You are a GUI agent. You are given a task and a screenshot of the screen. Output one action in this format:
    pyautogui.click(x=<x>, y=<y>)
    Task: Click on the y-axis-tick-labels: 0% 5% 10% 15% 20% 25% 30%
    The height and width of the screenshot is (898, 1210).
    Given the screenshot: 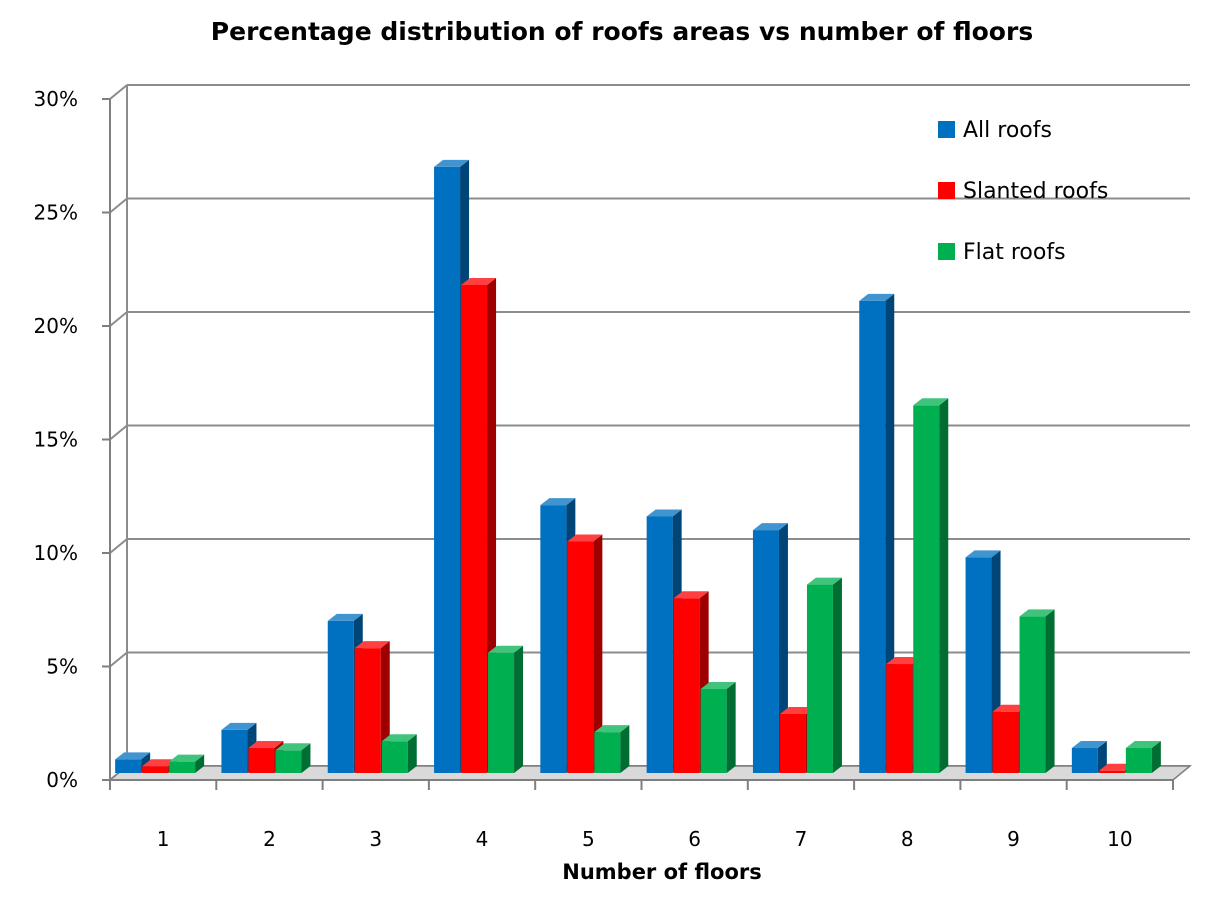 What is the action you would take?
    pyautogui.click(x=56, y=439)
    